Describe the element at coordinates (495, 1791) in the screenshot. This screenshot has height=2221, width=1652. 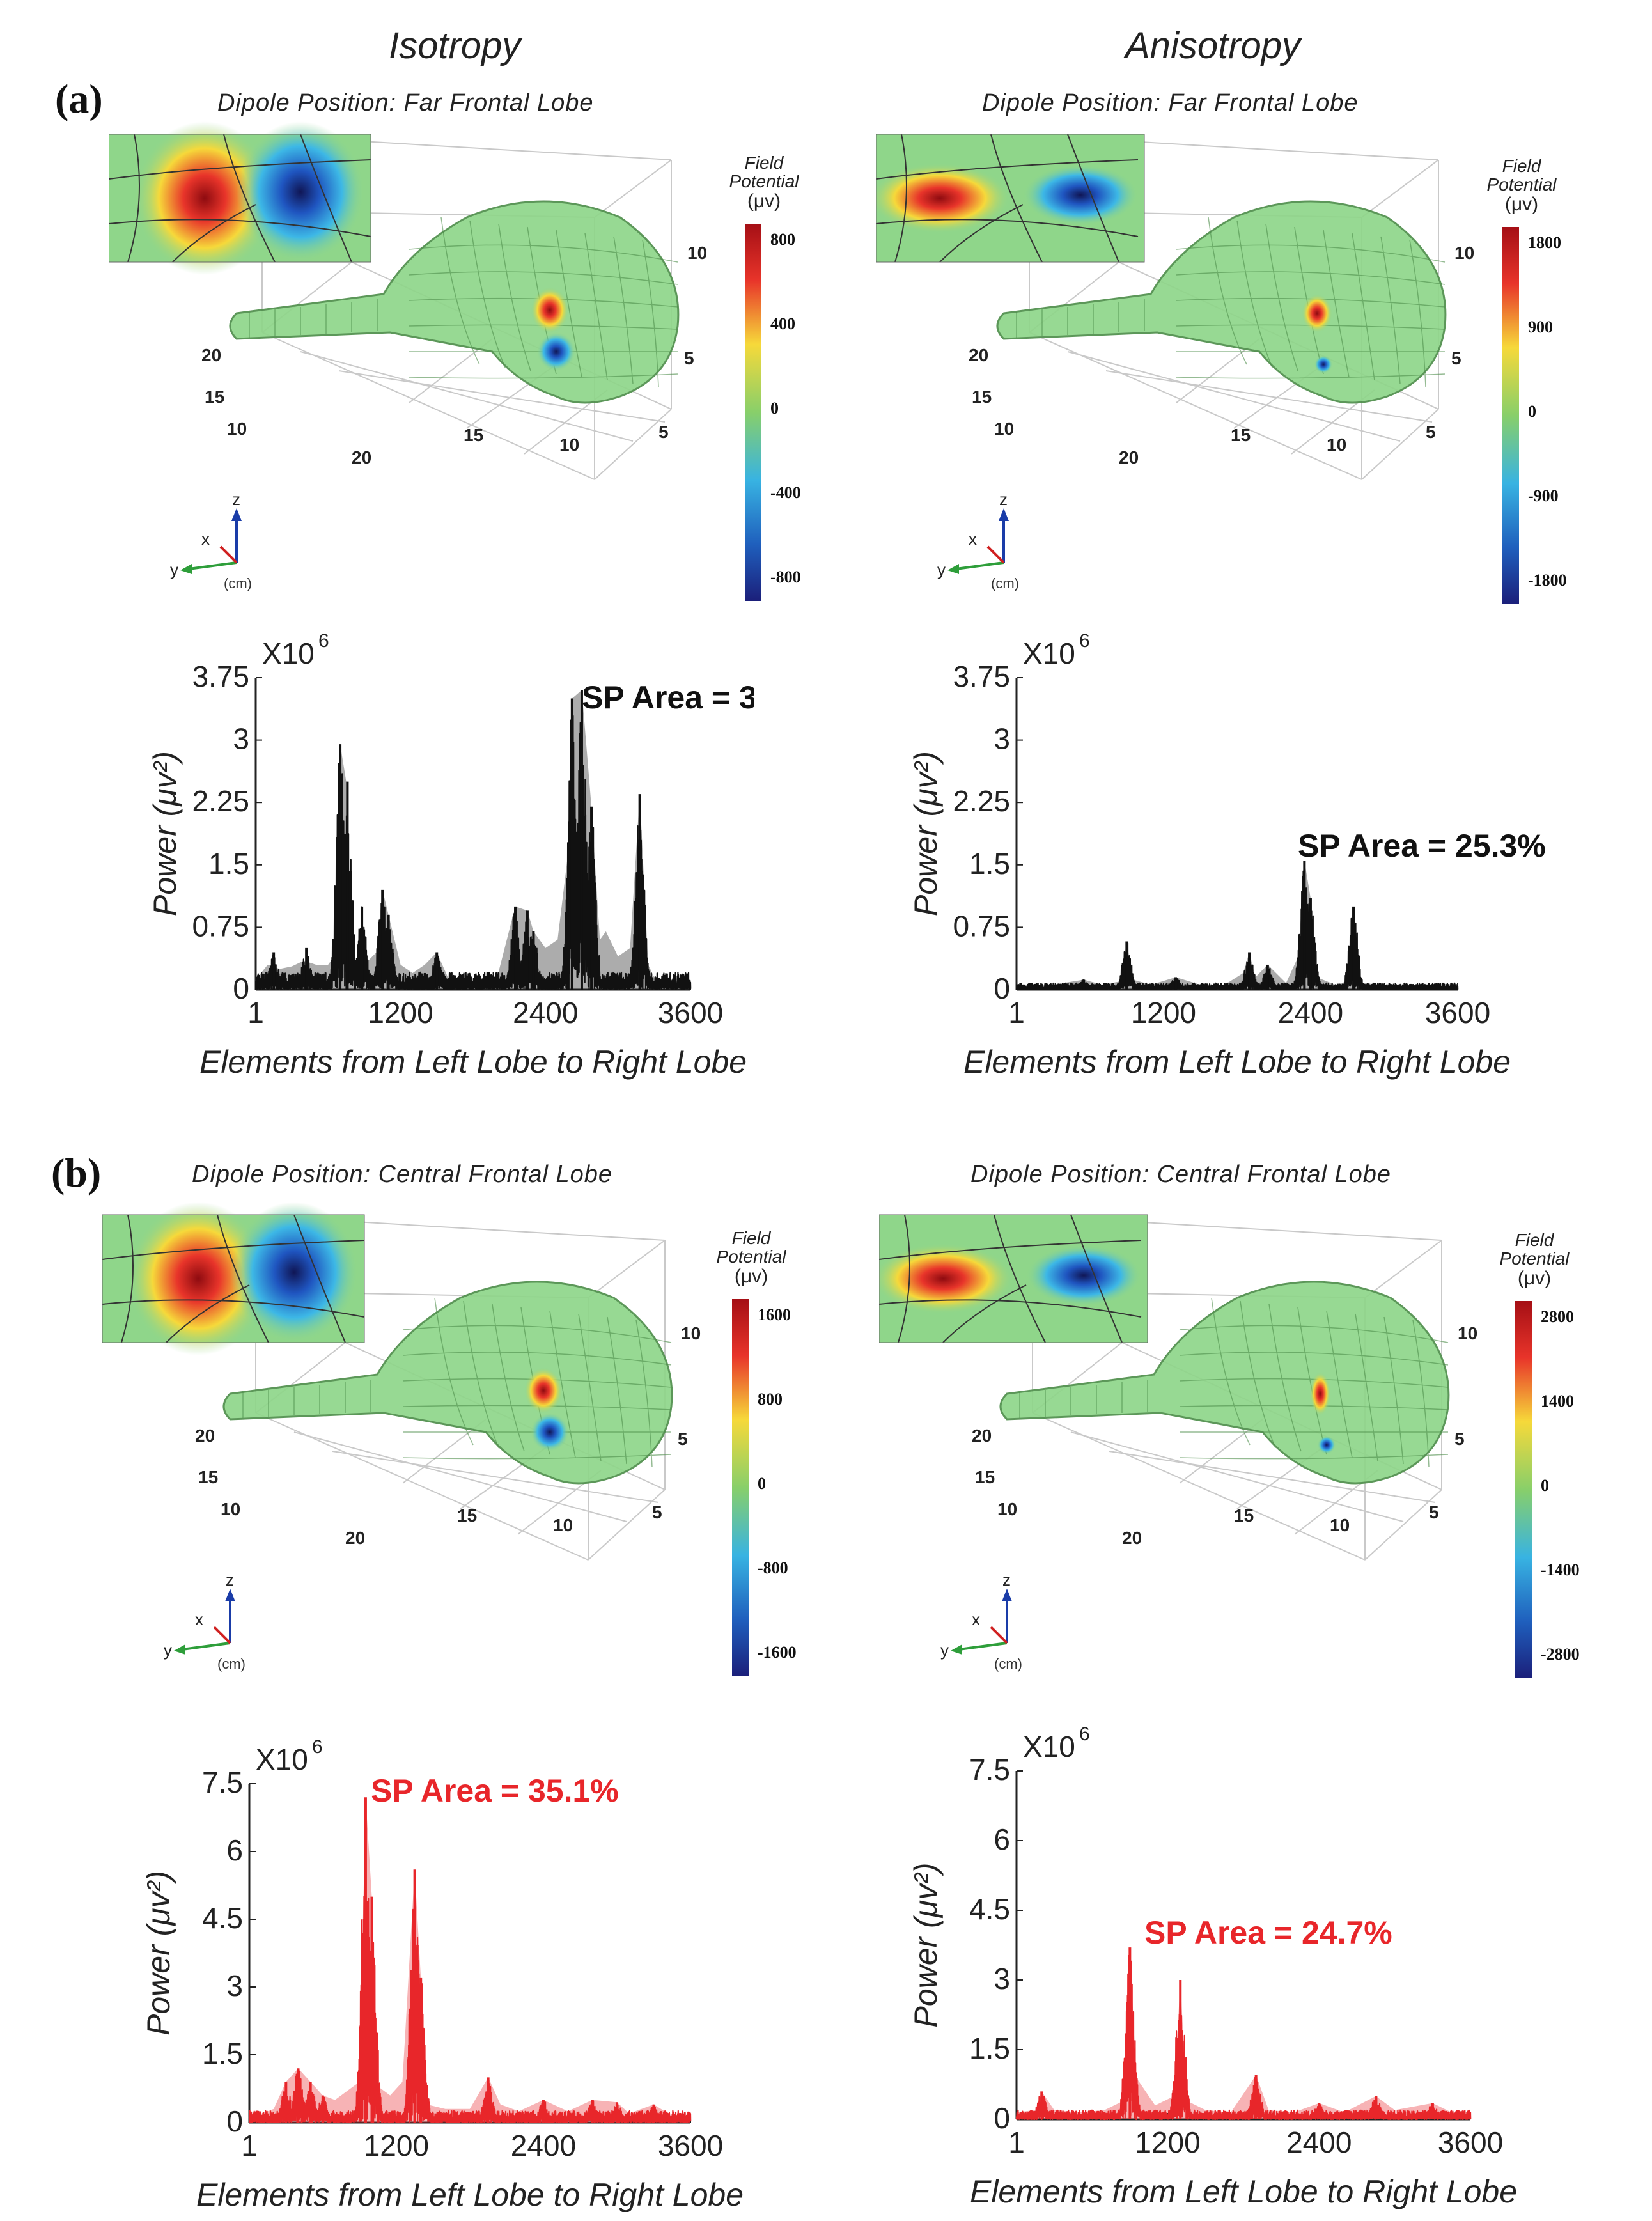
I see `sp-area-label: SP Area = 35.1%` at that location.